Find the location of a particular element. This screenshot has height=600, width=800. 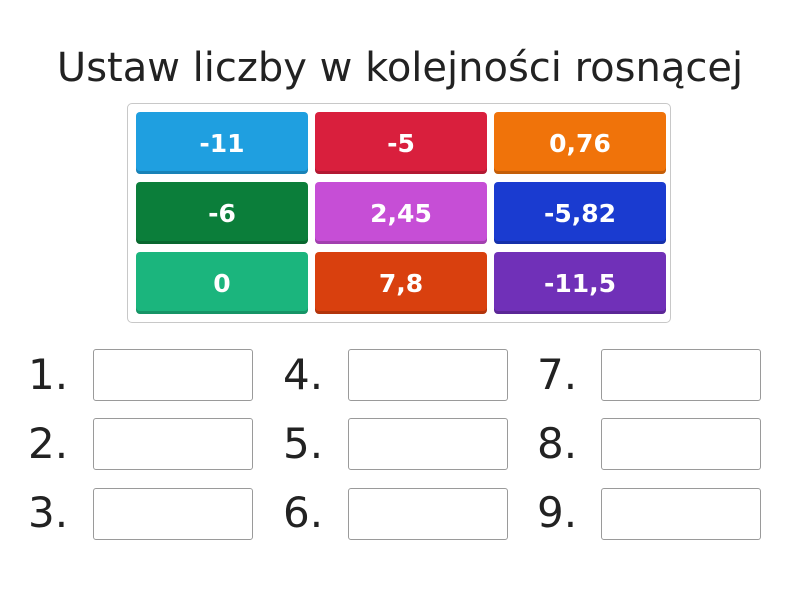

page-title: Ustaw liczby w kolejności rosnącej is located at coordinates (400, 68).